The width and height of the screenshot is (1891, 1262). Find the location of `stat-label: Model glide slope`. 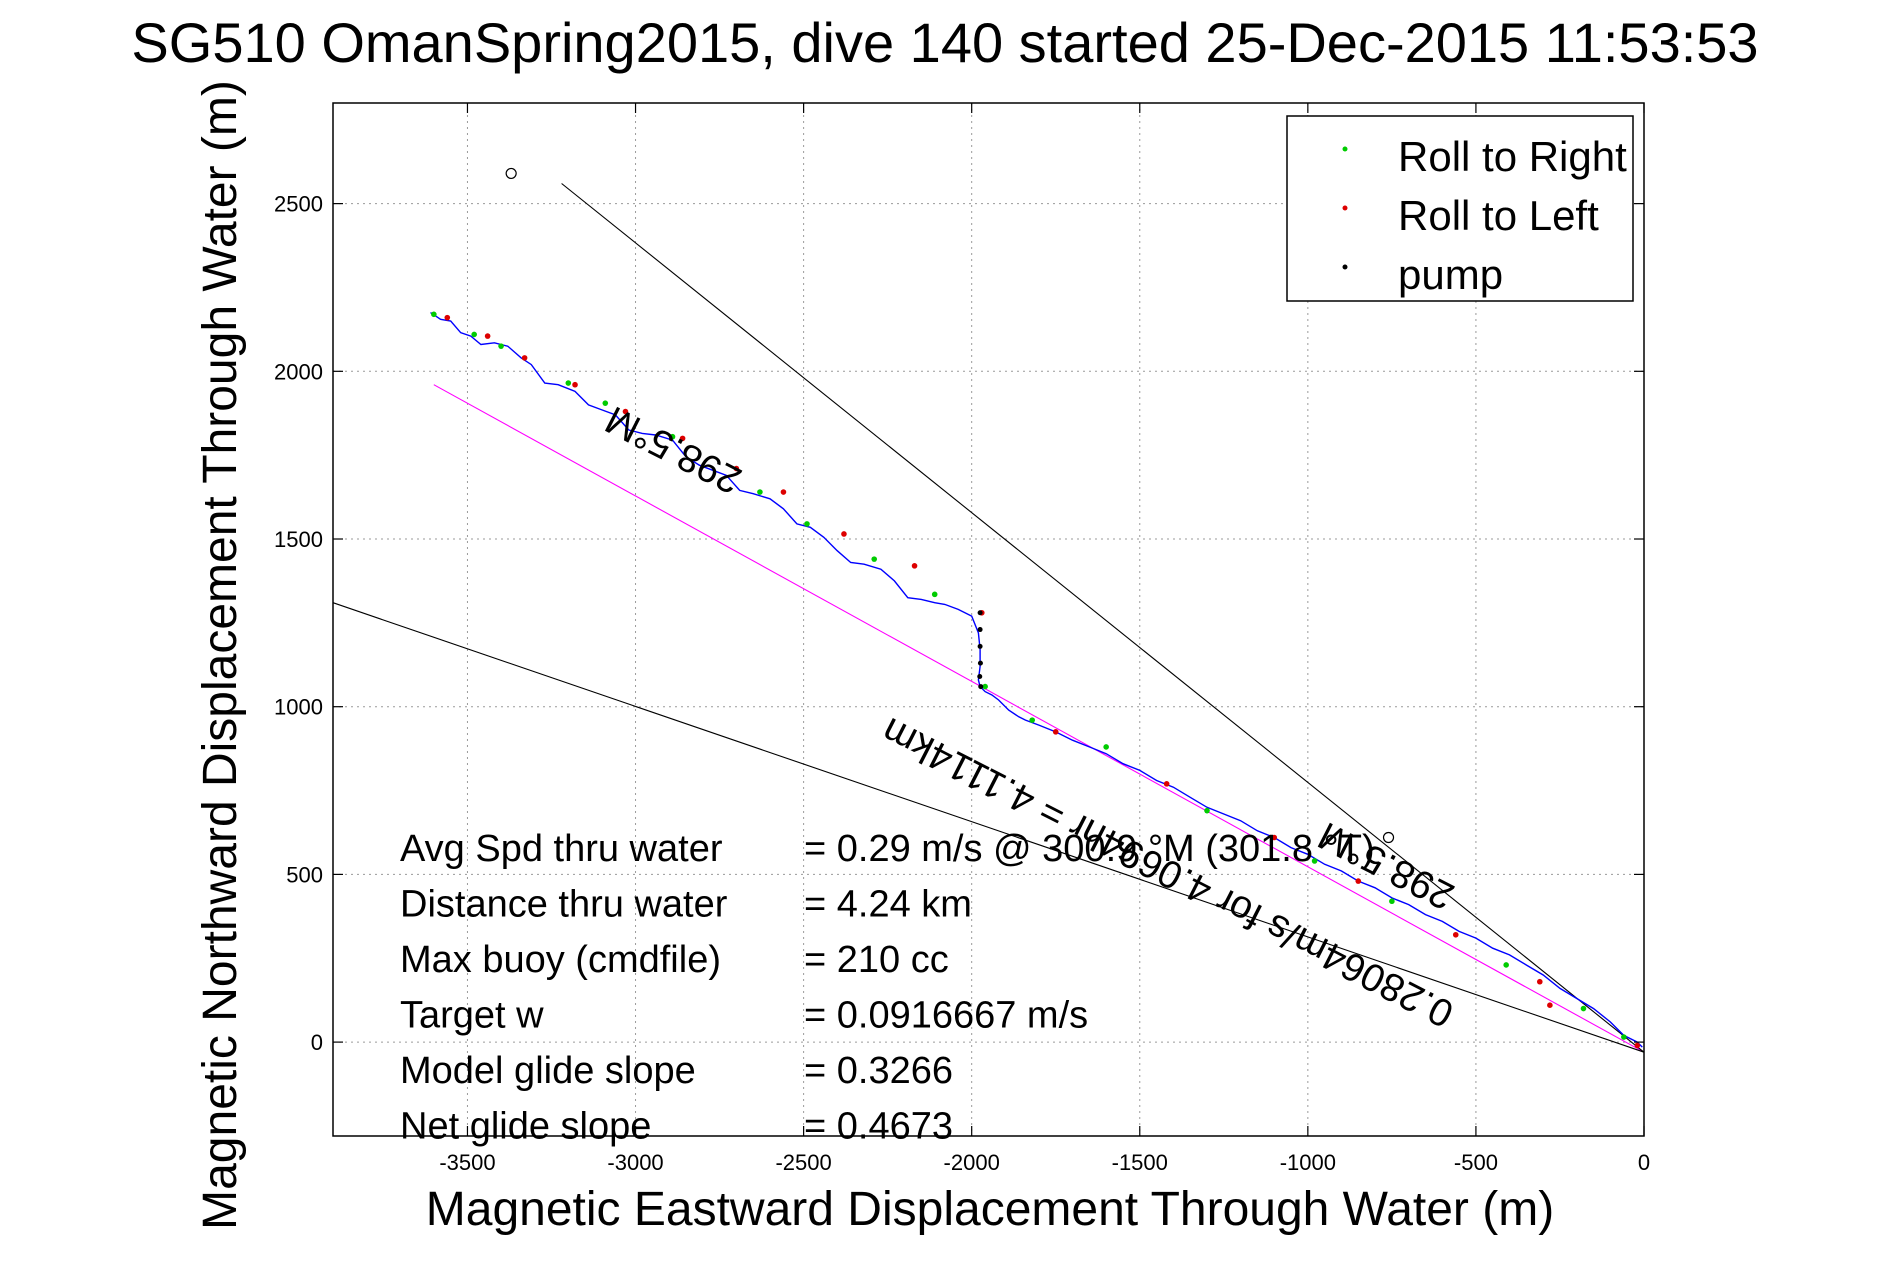

stat-label: Model glide slope is located at coordinates (548, 1071).